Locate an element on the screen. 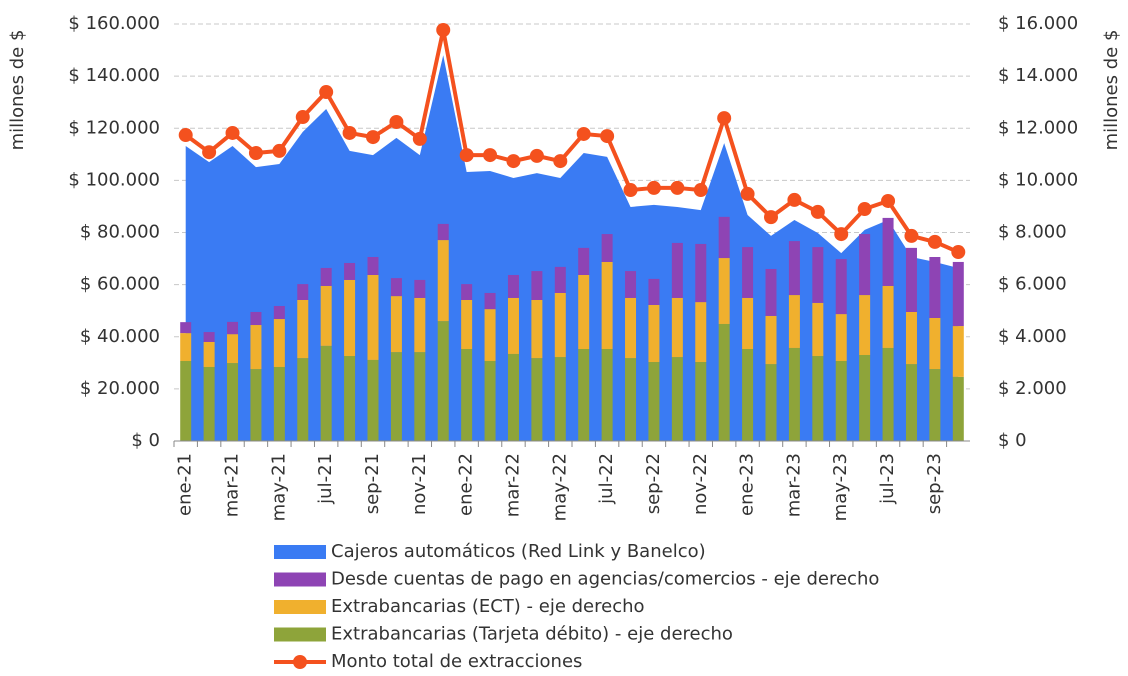  y2-tick-label: $ 8.000 is located at coordinates (1032, 232).